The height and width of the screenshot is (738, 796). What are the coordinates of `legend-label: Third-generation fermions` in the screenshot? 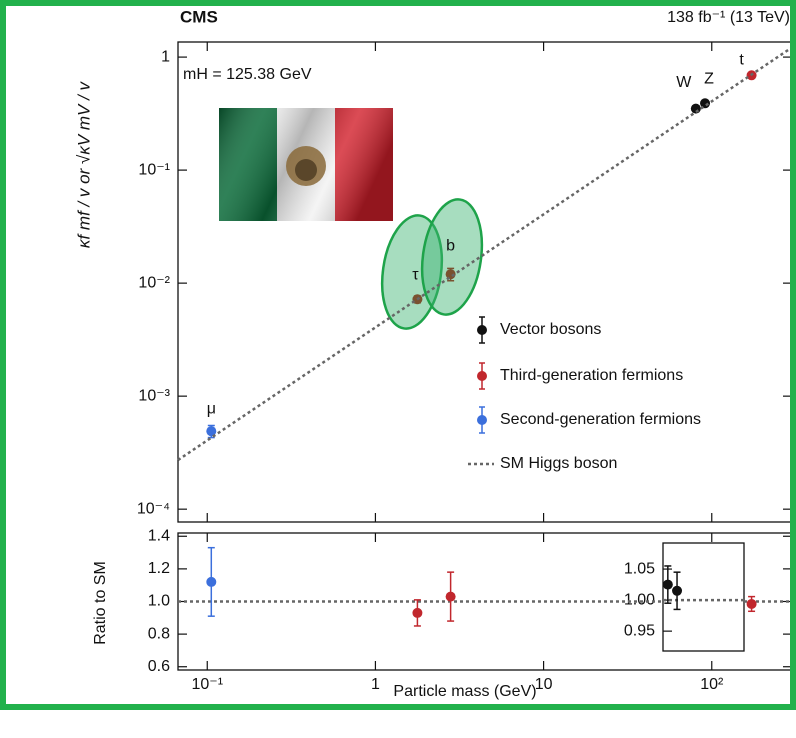 It's located at (591, 375).